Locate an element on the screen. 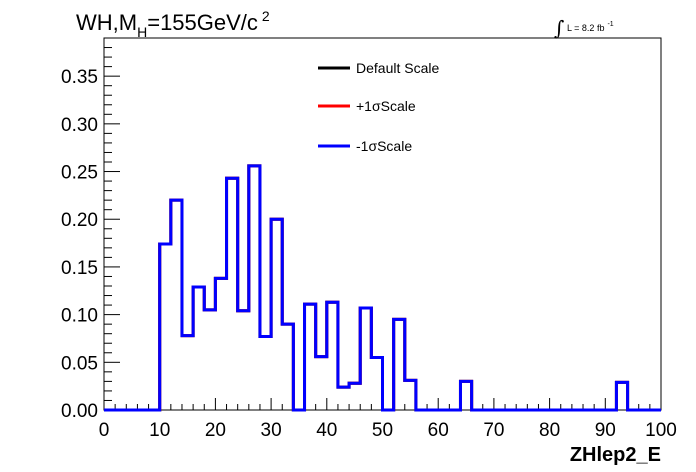  y-tick-label: 0.00 is located at coordinates (79, 411).